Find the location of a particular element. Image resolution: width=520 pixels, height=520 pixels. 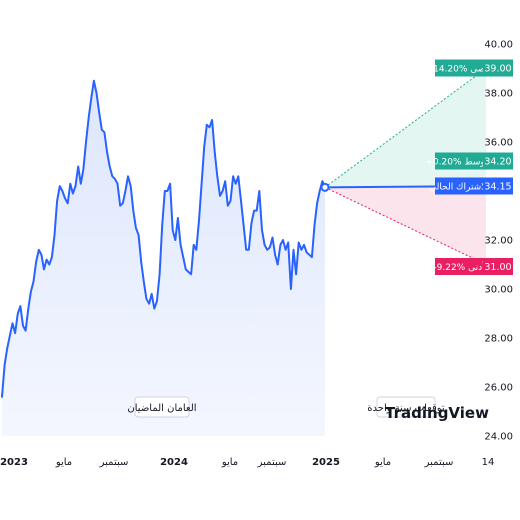

current-price-tag-label-box is located at coordinates (459, 186).